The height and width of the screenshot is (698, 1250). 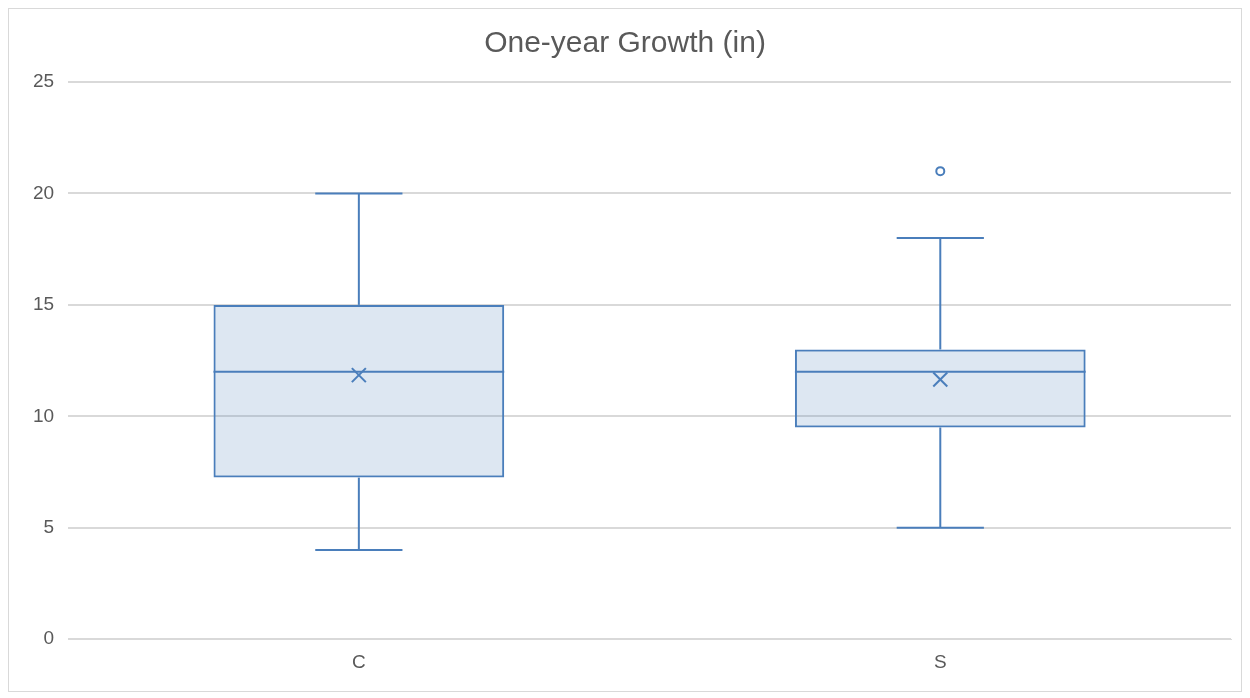 What do you see at coordinates (358, 661) in the screenshot?
I see `x-tick-label: C` at bounding box center [358, 661].